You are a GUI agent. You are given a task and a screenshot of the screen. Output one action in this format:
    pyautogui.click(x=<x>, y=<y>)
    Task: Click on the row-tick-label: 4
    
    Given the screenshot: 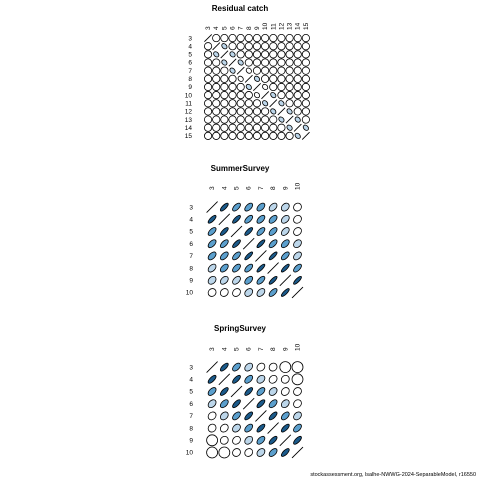 What is the action you would take?
    pyautogui.click(x=191, y=380)
    